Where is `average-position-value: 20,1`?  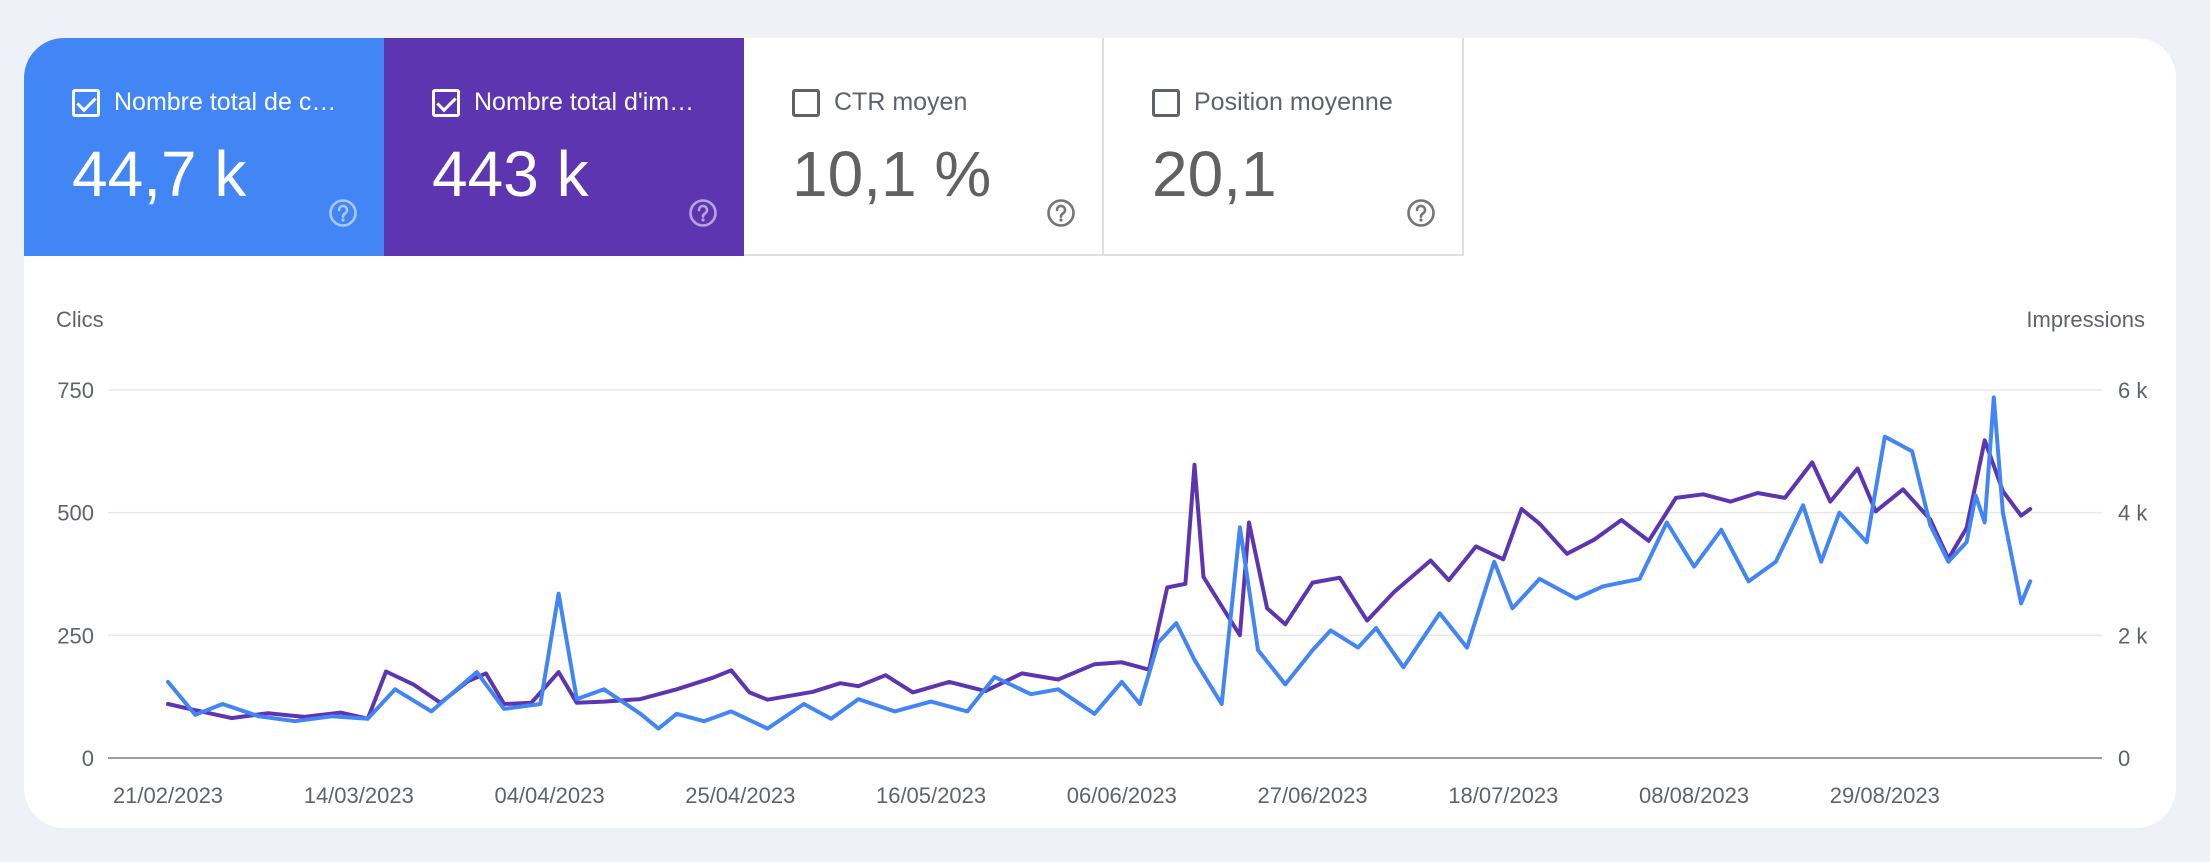
average-position-value: 20,1 is located at coordinates (1214, 174).